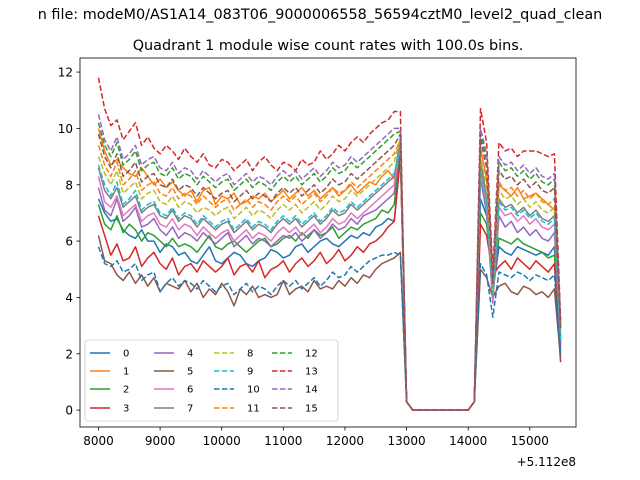  I want to click on y-tick-label: 12, so click(65, 73).